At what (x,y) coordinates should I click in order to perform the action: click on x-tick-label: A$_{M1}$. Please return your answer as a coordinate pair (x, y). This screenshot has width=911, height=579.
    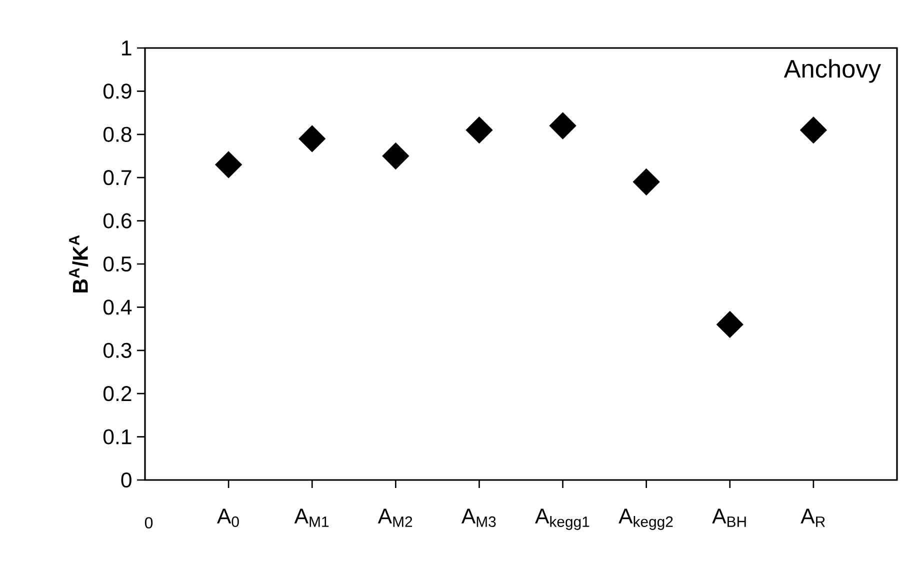
    Looking at the image, I should click on (311, 517).